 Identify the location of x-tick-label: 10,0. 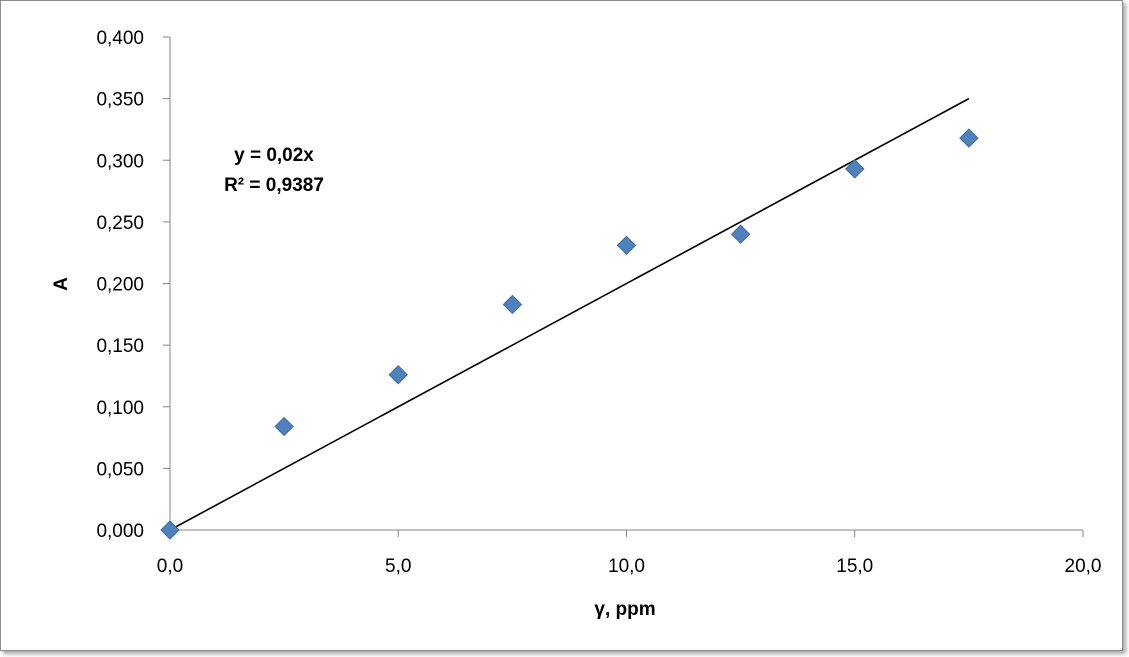
(626, 566).